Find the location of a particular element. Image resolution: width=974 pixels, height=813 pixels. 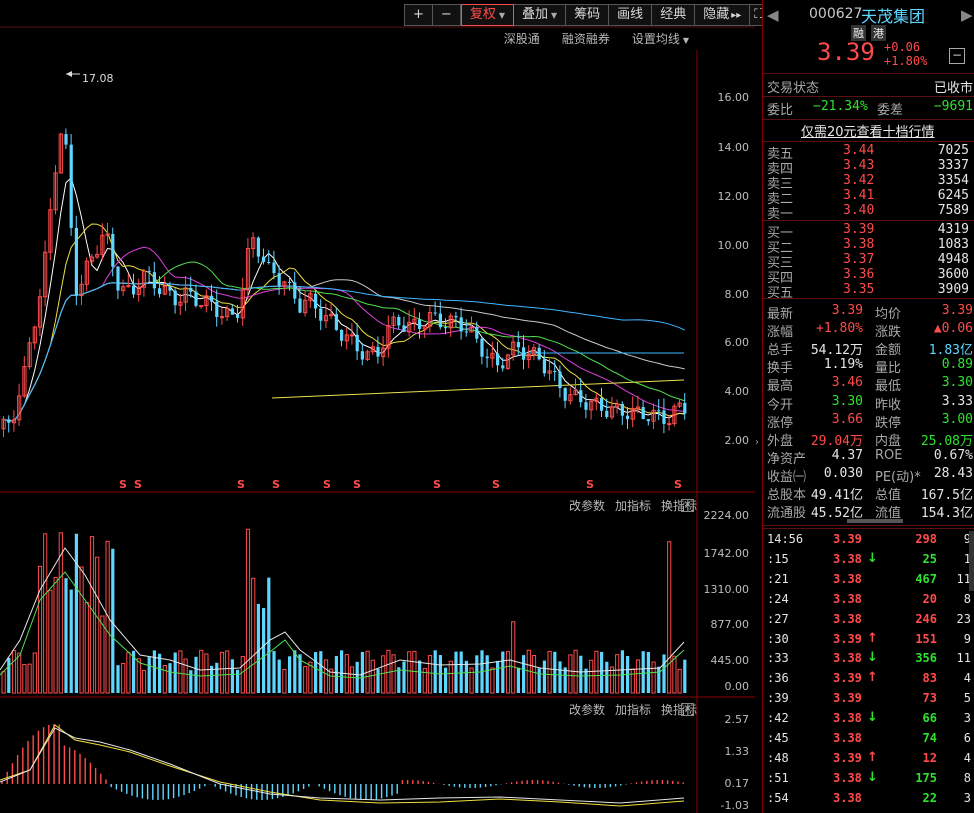

ma250-line is located at coordinates (478, 389).